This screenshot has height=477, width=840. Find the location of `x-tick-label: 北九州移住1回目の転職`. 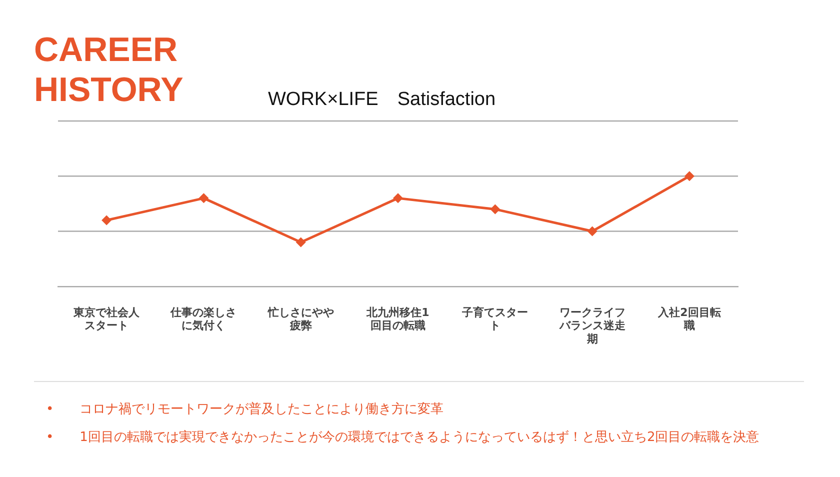

x-tick-label: 北九州移住1回目の転職 is located at coordinates (398, 319).